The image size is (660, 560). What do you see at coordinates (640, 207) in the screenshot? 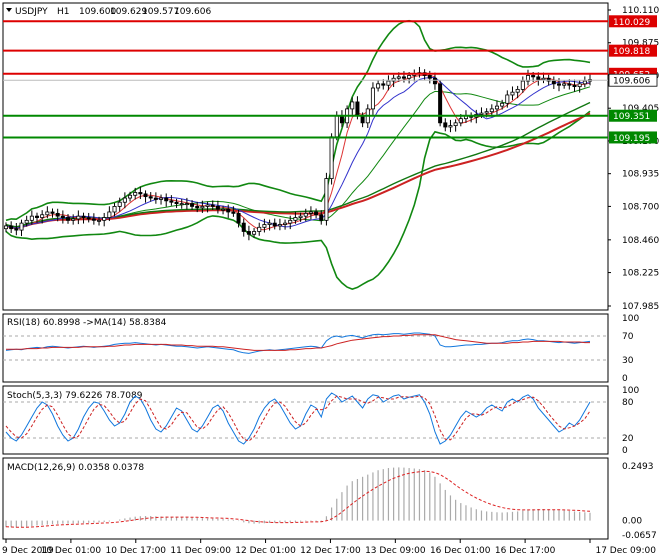
I see `price-tick-label: 108.700` at bounding box center [640, 207].